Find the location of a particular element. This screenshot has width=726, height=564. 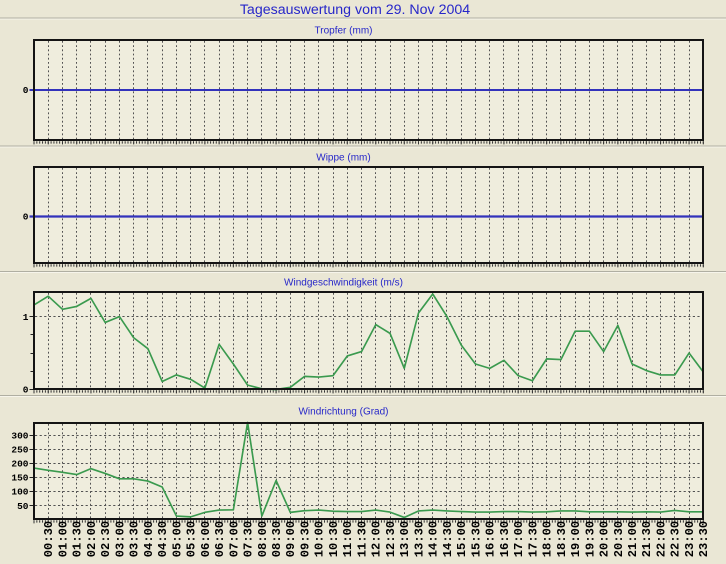

svg-text: 17:00 is located at coordinates (519, 539).